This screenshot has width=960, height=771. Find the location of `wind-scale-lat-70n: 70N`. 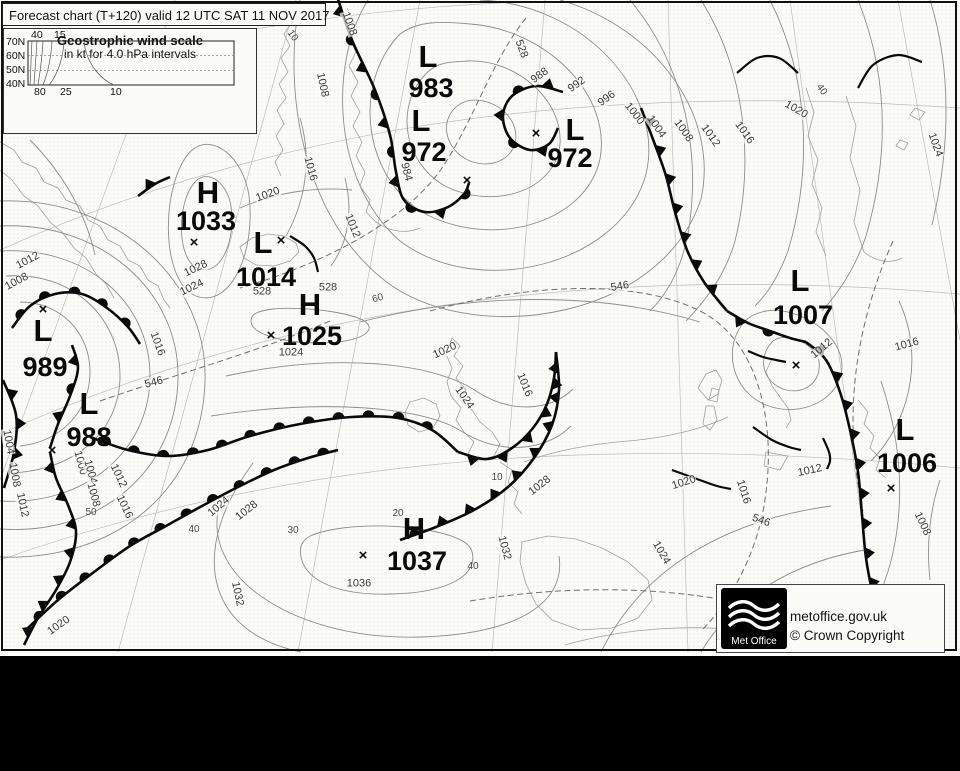

wind-scale-lat-70n: 70N is located at coordinates (15, 42).